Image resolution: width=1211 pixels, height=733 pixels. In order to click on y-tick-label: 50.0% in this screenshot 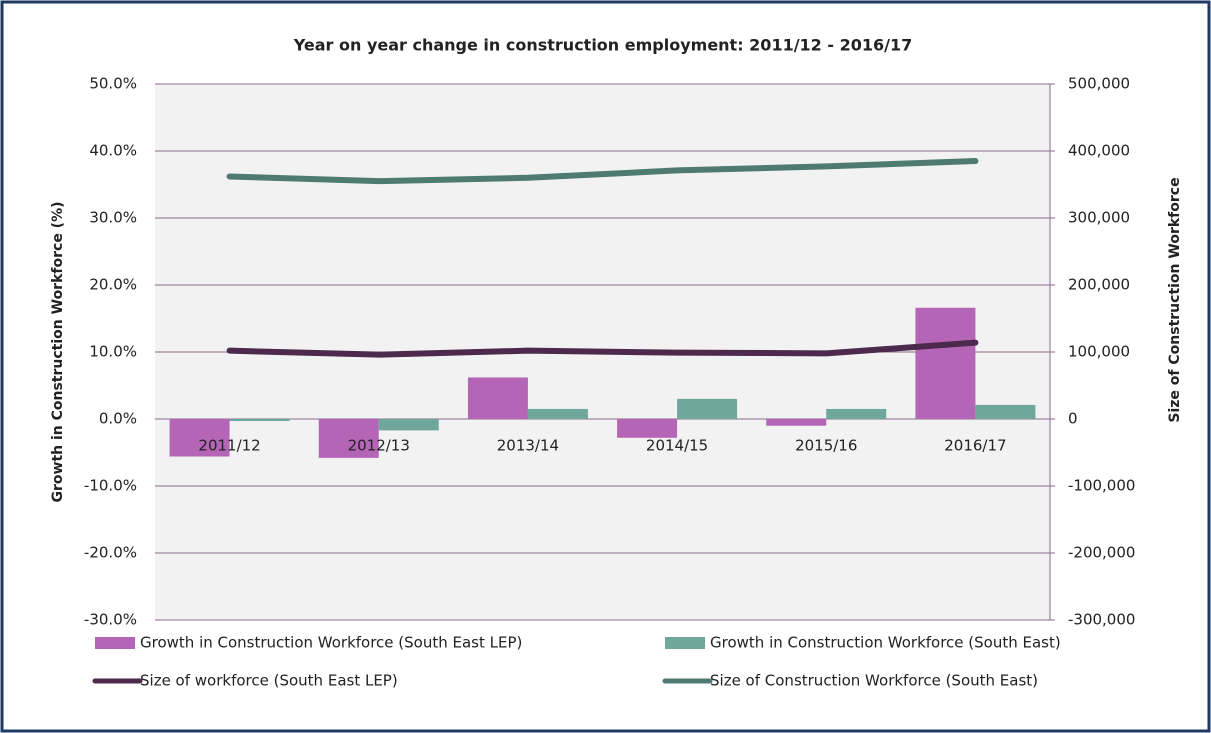, I will do `click(113, 84)`.